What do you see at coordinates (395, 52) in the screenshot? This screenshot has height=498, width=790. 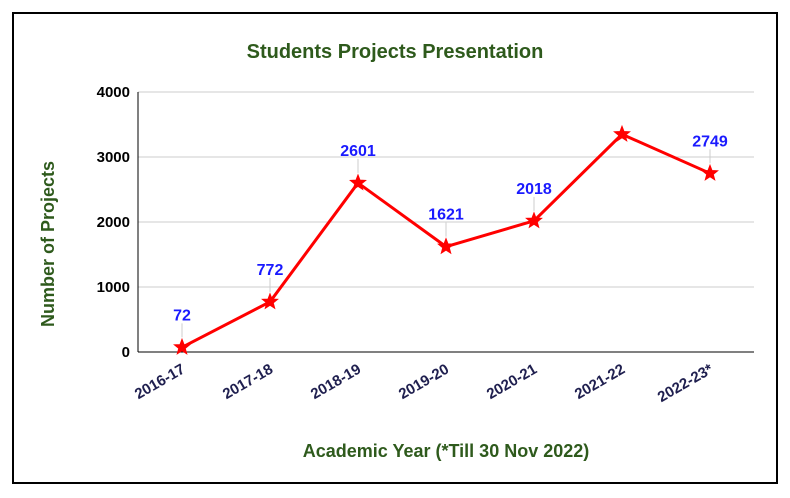 I see `chart-title: Students Projects Presentation` at bounding box center [395, 52].